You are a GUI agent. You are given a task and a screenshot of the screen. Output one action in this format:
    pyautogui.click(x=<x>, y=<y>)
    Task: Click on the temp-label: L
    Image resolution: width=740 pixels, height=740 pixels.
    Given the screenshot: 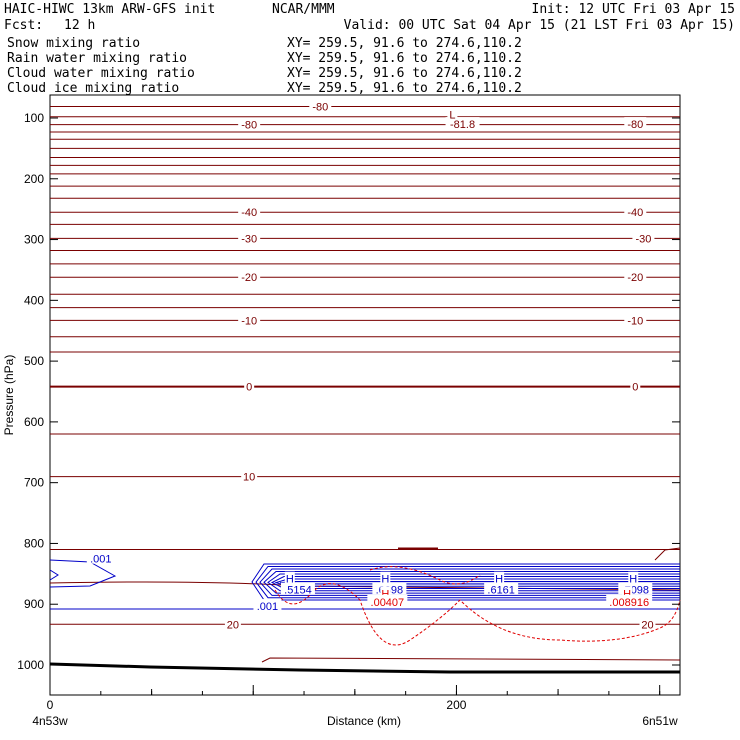 What is the action you would take?
    pyautogui.click(x=452, y=115)
    